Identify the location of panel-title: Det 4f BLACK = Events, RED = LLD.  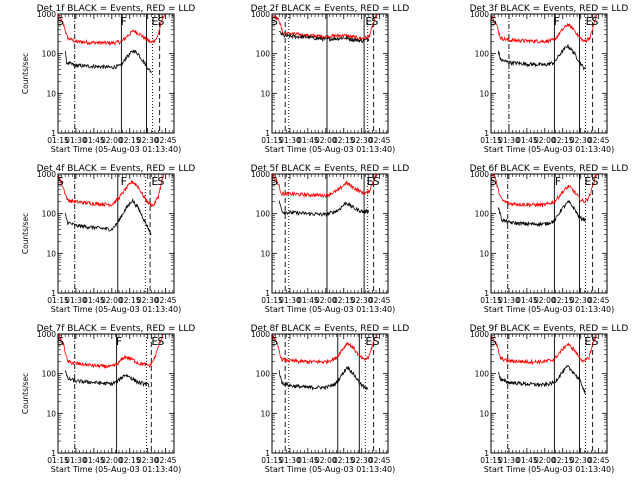
(116, 169).